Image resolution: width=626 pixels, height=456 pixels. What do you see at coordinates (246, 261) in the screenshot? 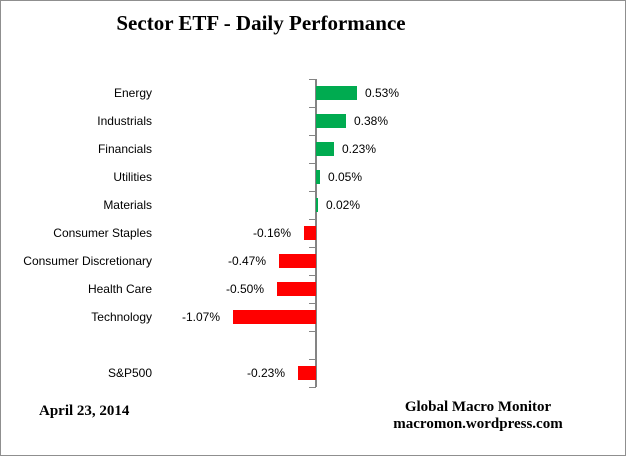
I see `value-label-consumer-discretionary: -0.47%` at bounding box center [246, 261].